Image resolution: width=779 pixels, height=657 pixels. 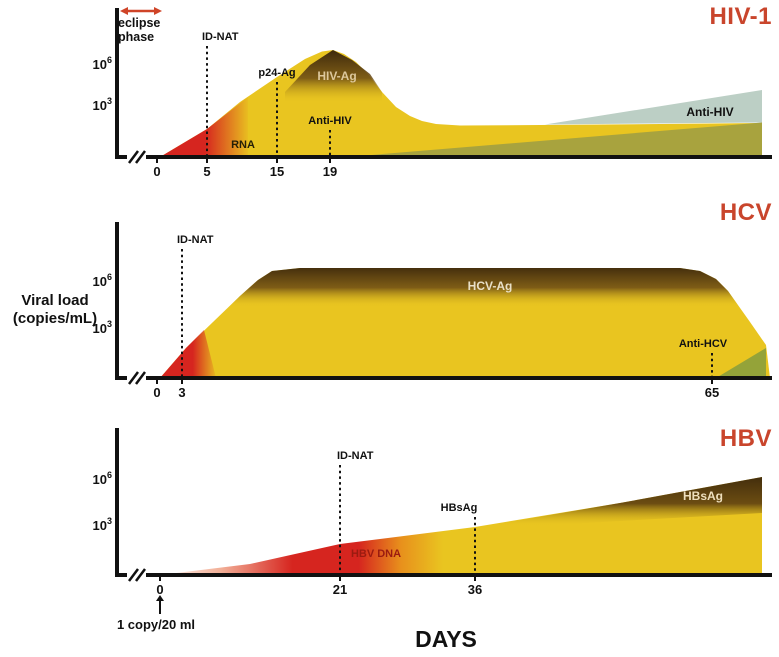 What do you see at coordinates (459, 508) in the screenshot?
I see `marker-label-HBsAg: HBsAg` at bounding box center [459, 508].